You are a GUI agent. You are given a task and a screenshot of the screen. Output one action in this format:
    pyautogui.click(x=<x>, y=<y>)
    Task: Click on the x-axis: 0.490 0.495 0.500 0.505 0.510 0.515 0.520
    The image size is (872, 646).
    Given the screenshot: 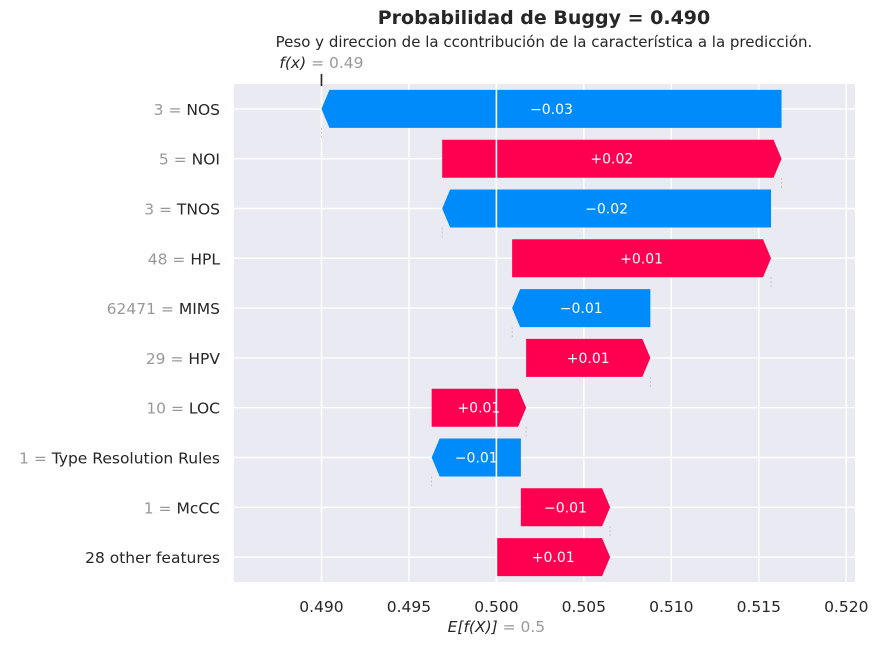 What is the action you would take?
    pyautogui.click(x=583, y=607)
    